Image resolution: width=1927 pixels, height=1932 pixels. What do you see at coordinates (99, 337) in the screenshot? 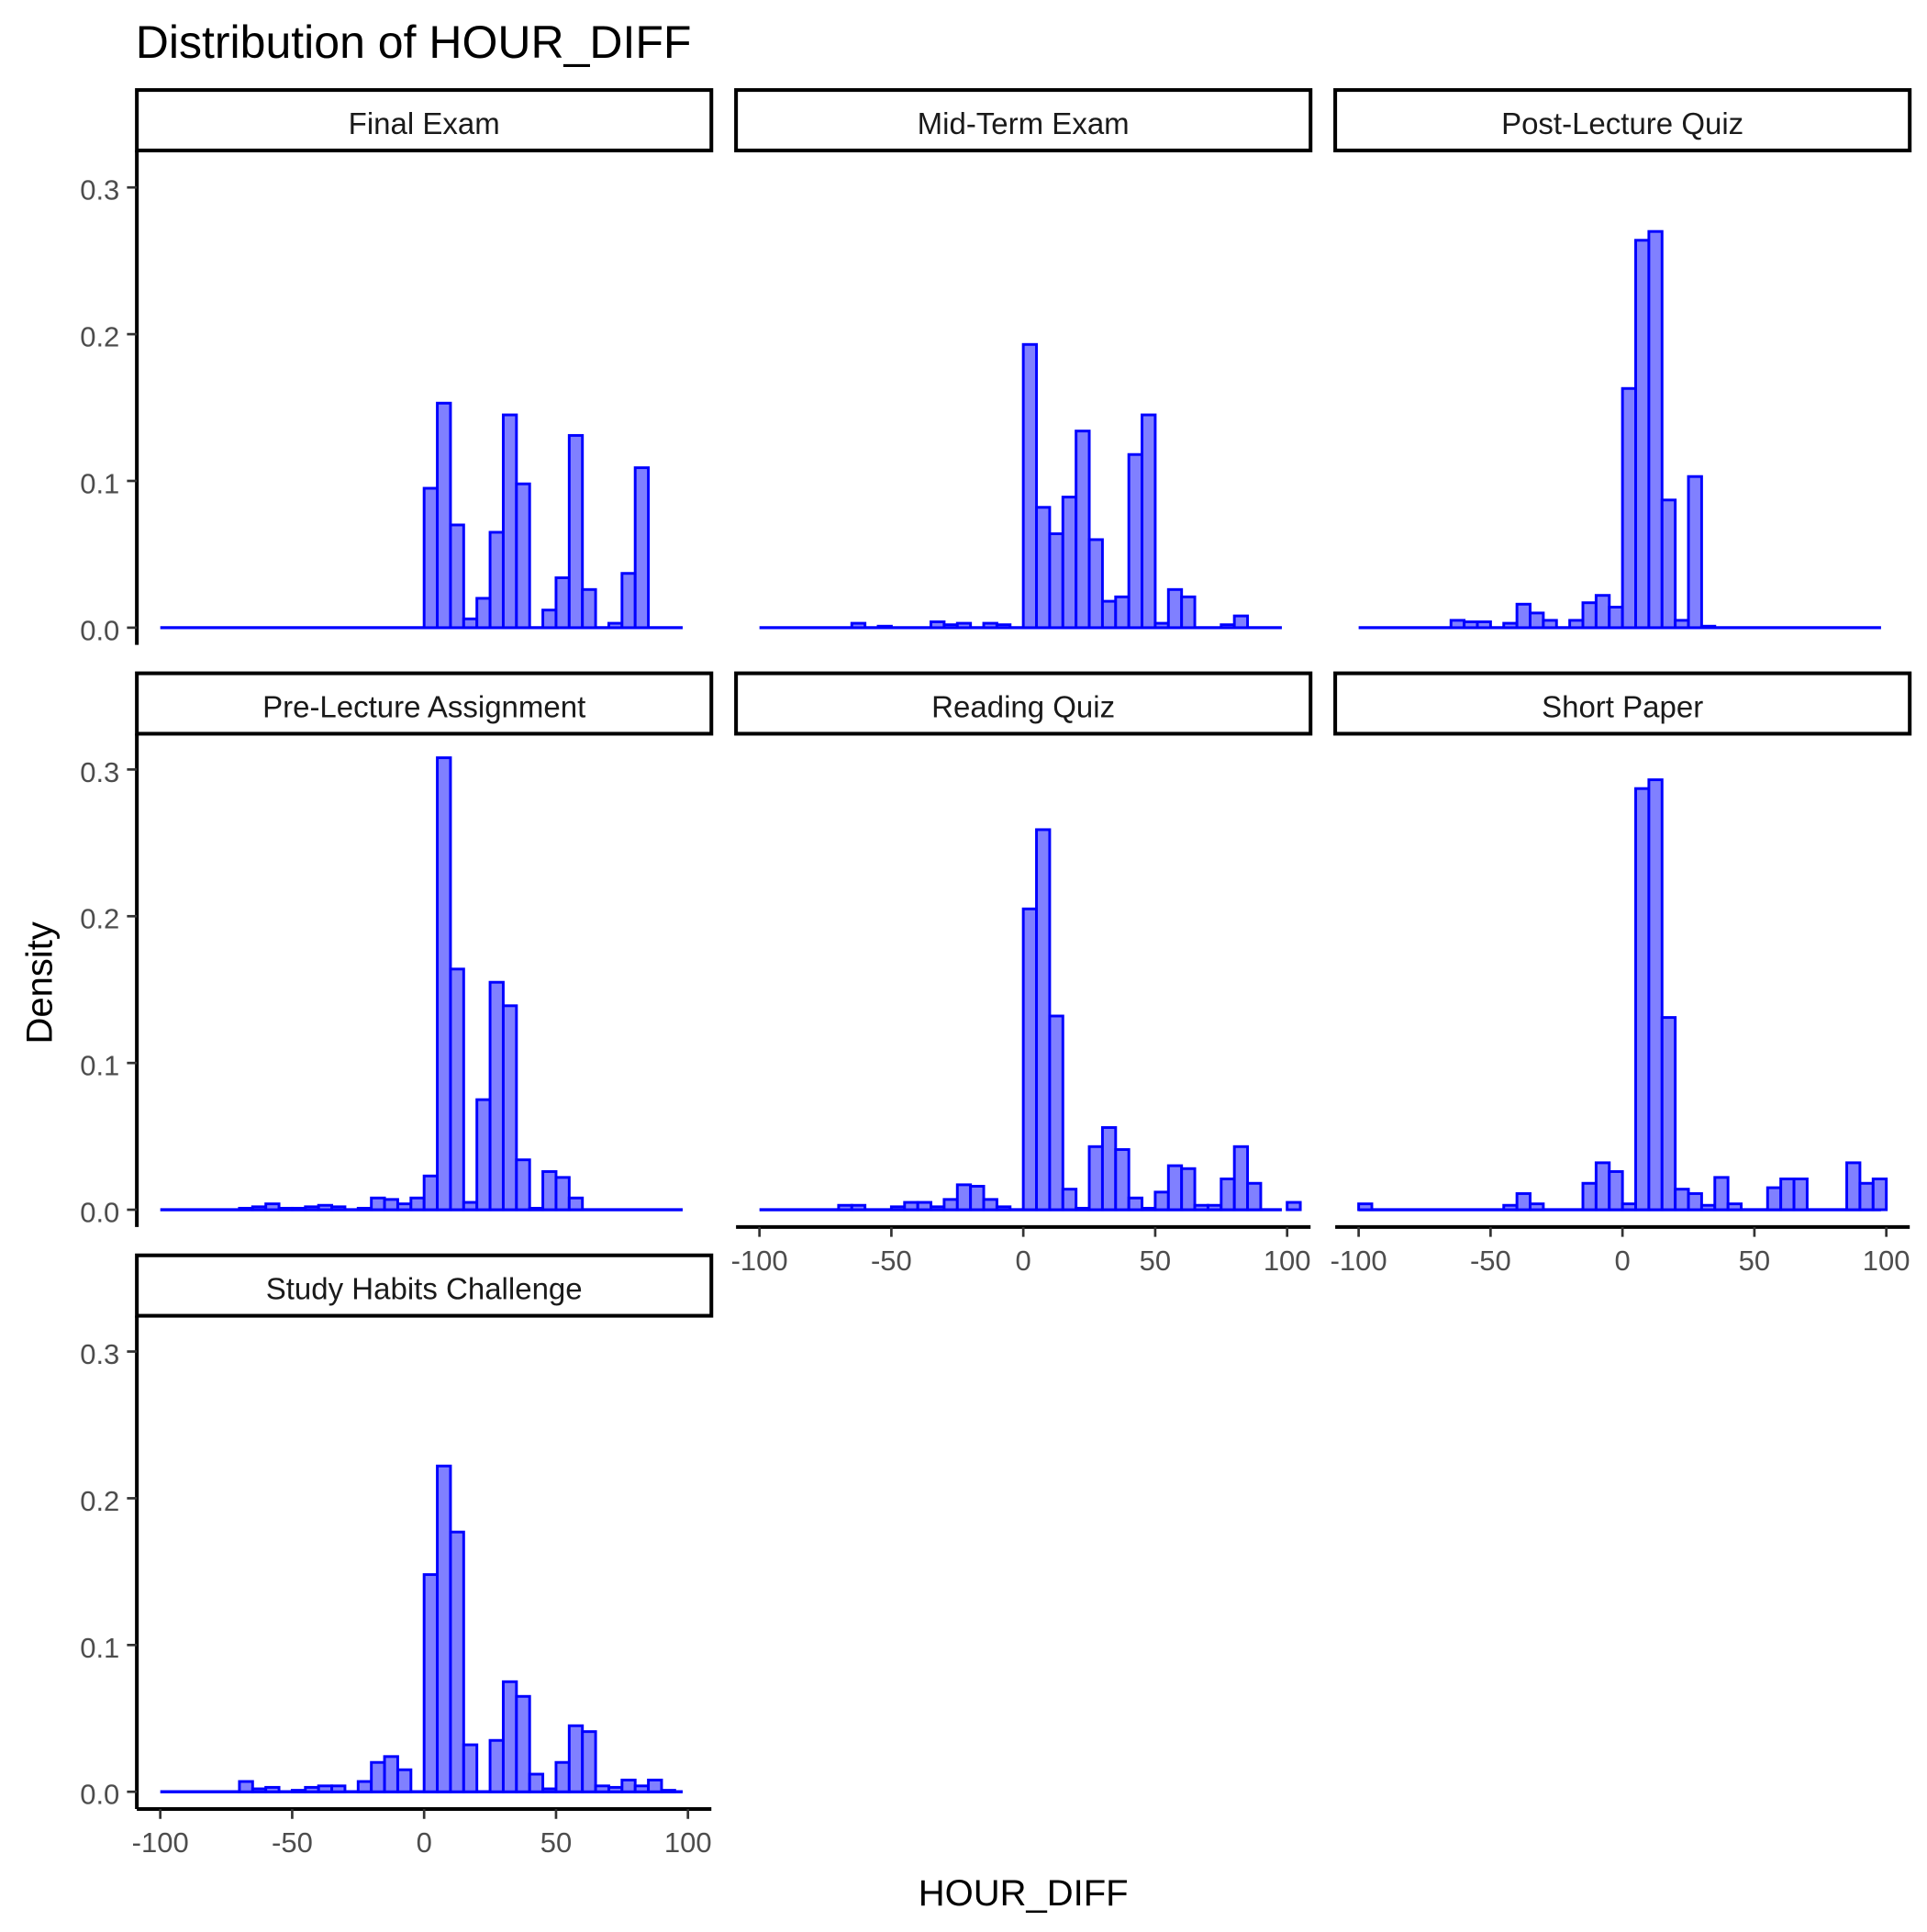
I see `y-tick-label: 0.2` at bounding box center [99, 337].